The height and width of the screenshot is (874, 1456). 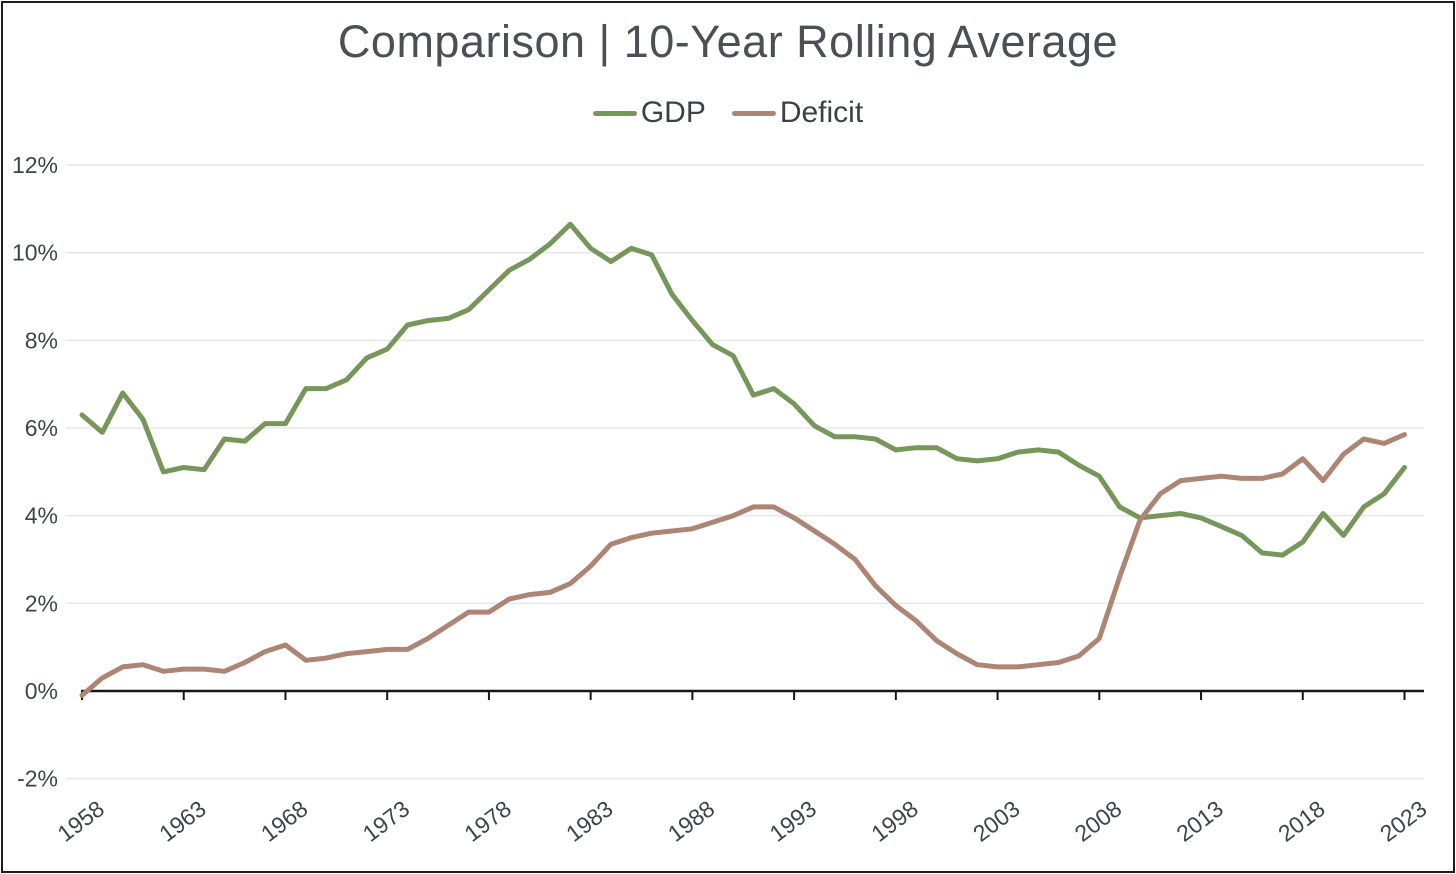 What do you see at coordinates (41, 603) in the screenshot?
I see `y-tick-label: 2%` at bounding box center [41, 603].